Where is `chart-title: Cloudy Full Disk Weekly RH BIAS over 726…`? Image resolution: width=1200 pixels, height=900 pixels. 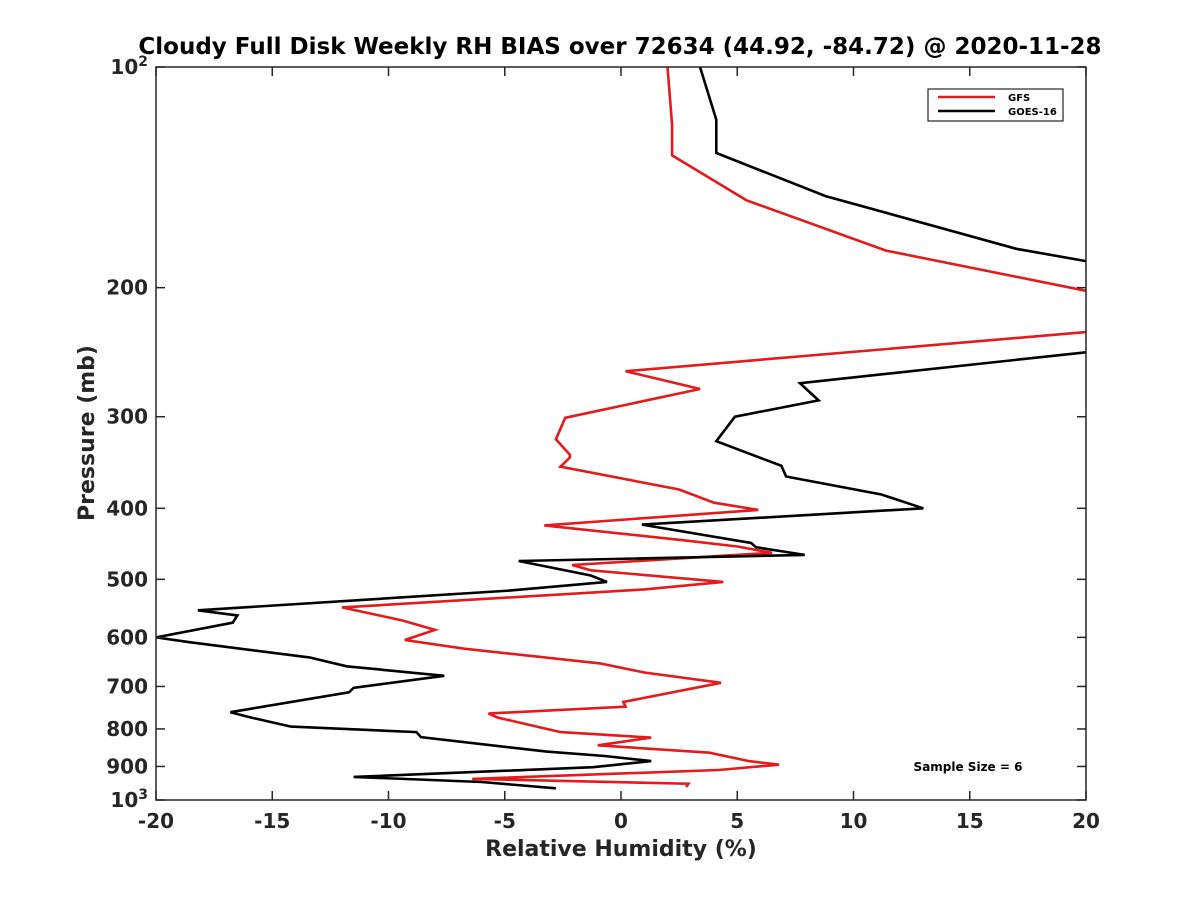 chart-title: Cloudy Full Disk Weekly RH BIAS over 726… is located at coordinates (619, 47).